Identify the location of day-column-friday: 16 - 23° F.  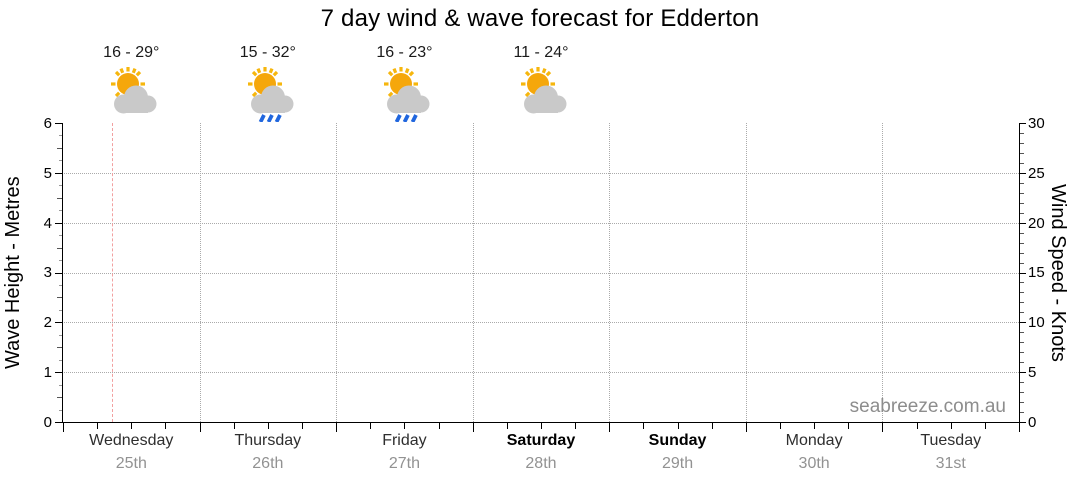
(404, 262).